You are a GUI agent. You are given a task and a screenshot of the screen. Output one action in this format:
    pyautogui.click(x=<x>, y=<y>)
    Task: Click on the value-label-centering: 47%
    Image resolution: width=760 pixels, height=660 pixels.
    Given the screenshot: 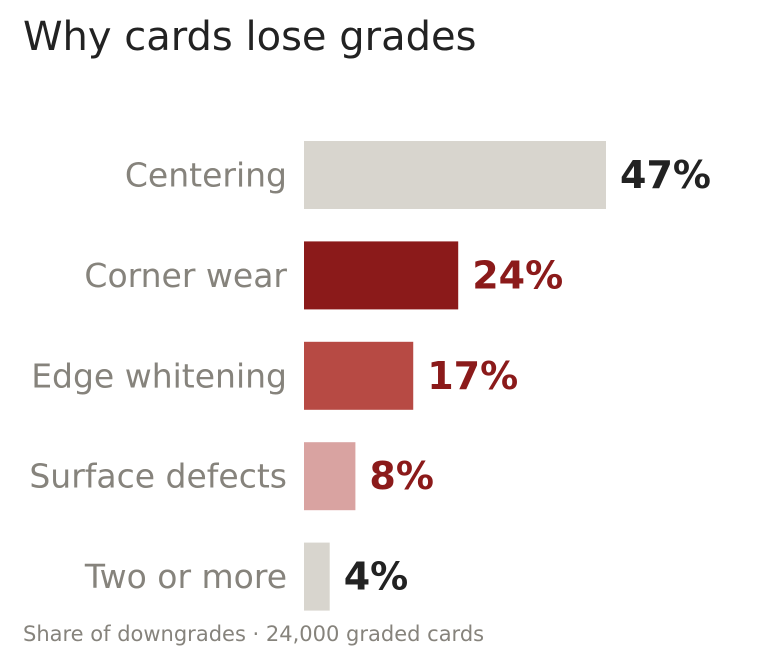 What is the action you would take?
    pyautogui.click(x=665, y=175)
    